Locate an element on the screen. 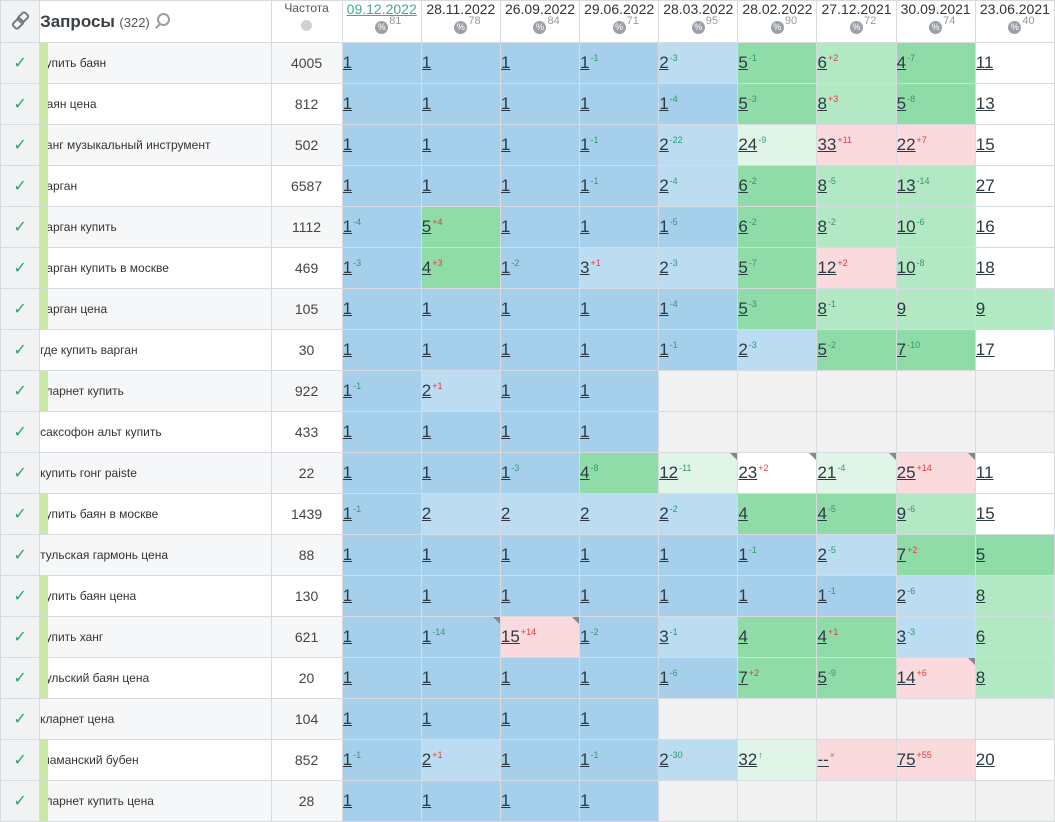 This screenshot has height=822, width=1055. date-column-header: 27.12.2021% 72 is located at coordinates (856, 21).